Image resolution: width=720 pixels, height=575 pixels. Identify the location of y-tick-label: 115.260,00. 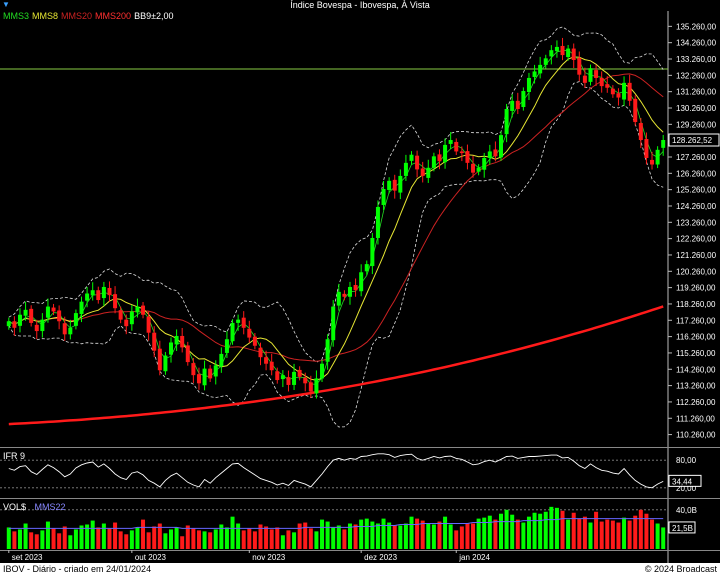
(696, 353).